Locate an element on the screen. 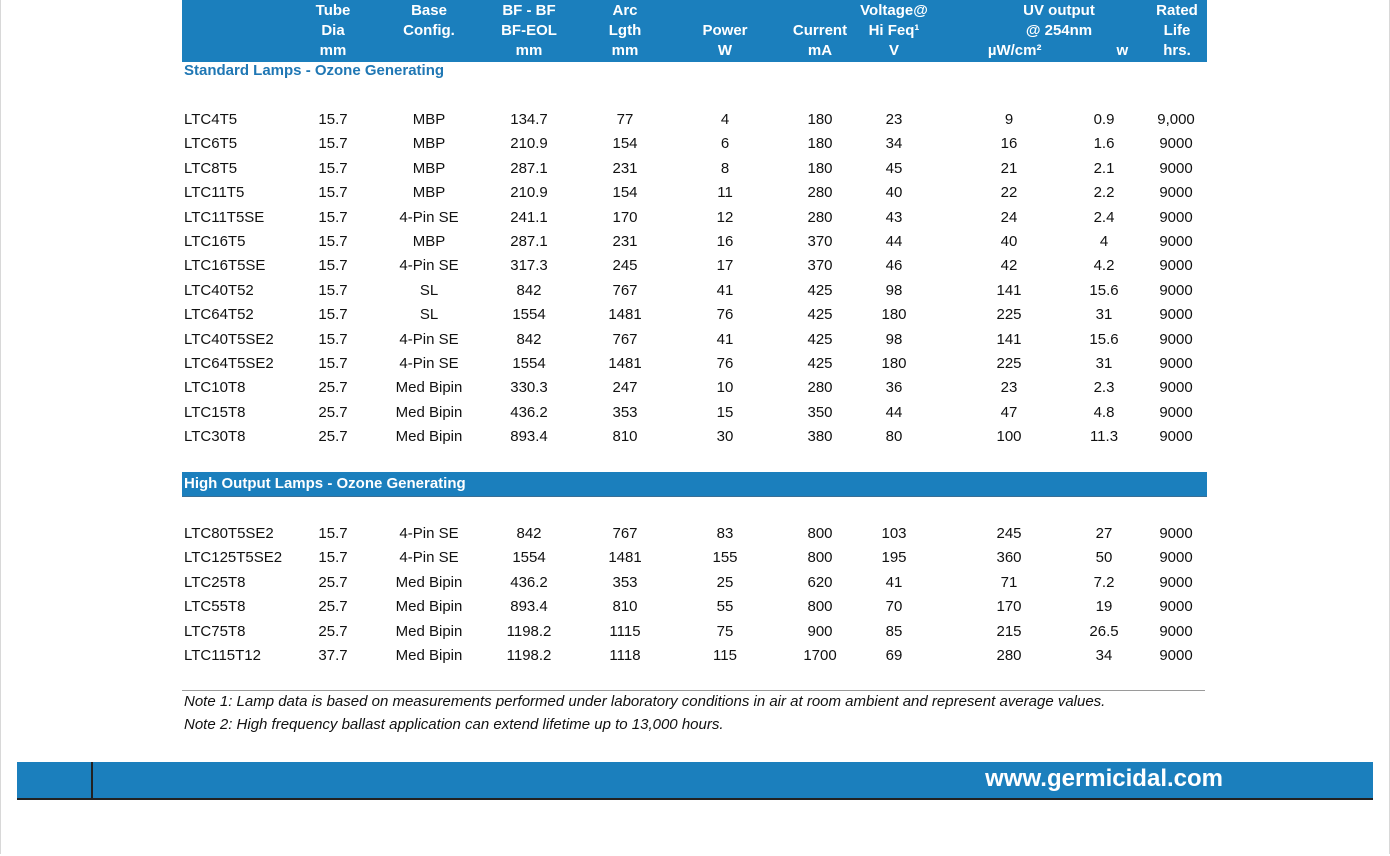 The image size is (1390, 856). bf-length-cell: 134.7 is located at coordinates (529, 119).